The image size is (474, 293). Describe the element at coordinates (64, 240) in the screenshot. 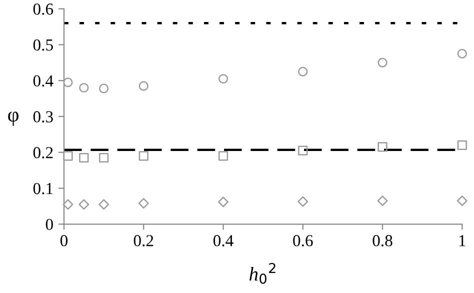

I see `x-tick-label: 0` at that location.